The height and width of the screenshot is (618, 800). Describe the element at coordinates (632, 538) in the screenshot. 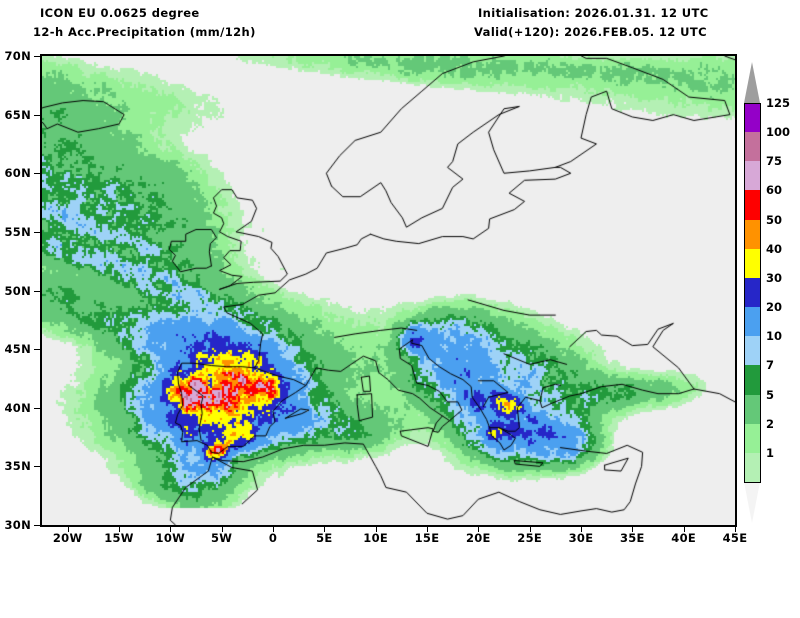

I see `x-tick-label: 35E` at that location.